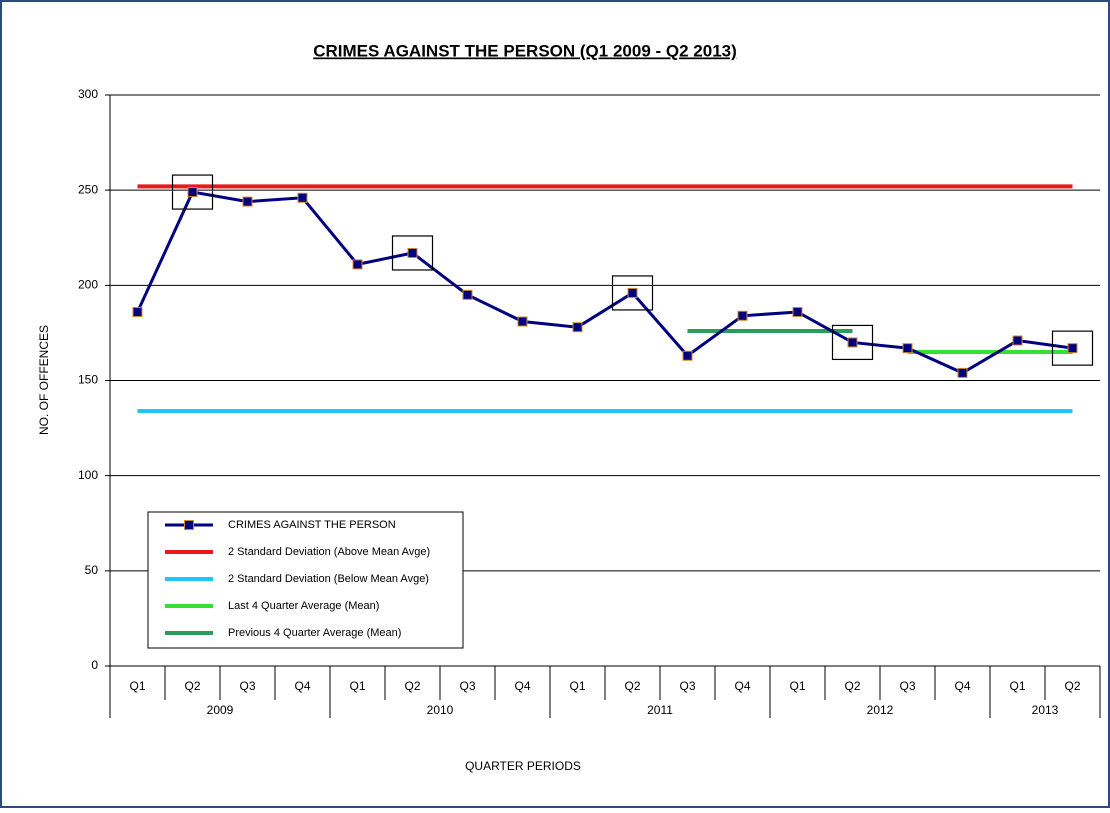 This screenshot has width=1110, height=813. I want to click on group-label: 2012, so click(880, 710).